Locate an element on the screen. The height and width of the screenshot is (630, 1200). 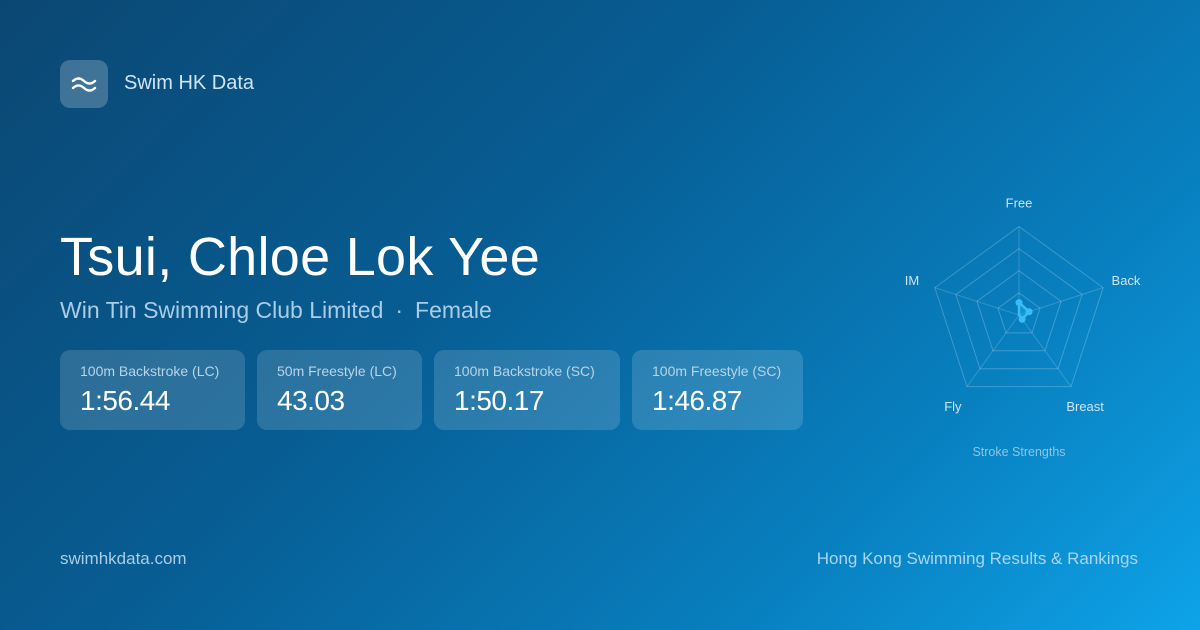
data-point-back is located at coordinates (1029, 312).